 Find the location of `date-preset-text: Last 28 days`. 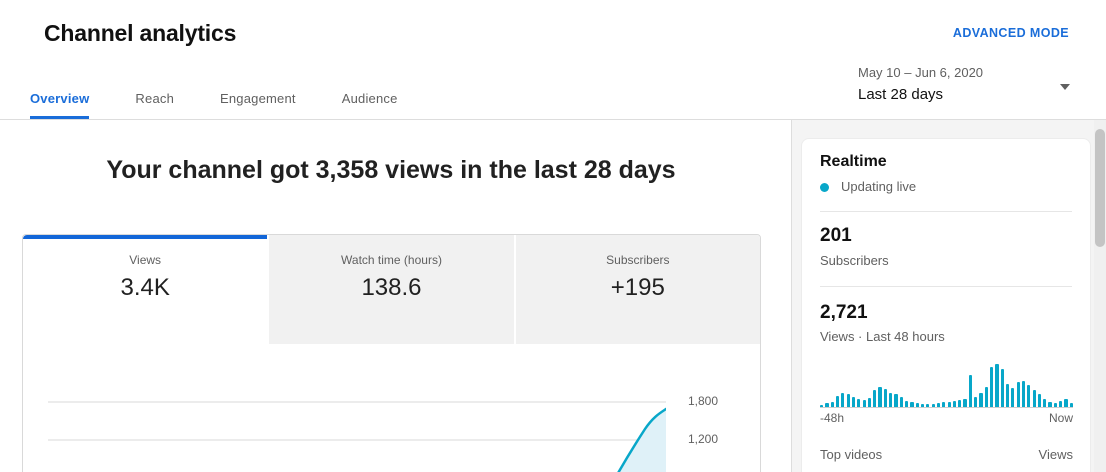

date-preset-text: Last 28 days is located at coordinates (901, 94).